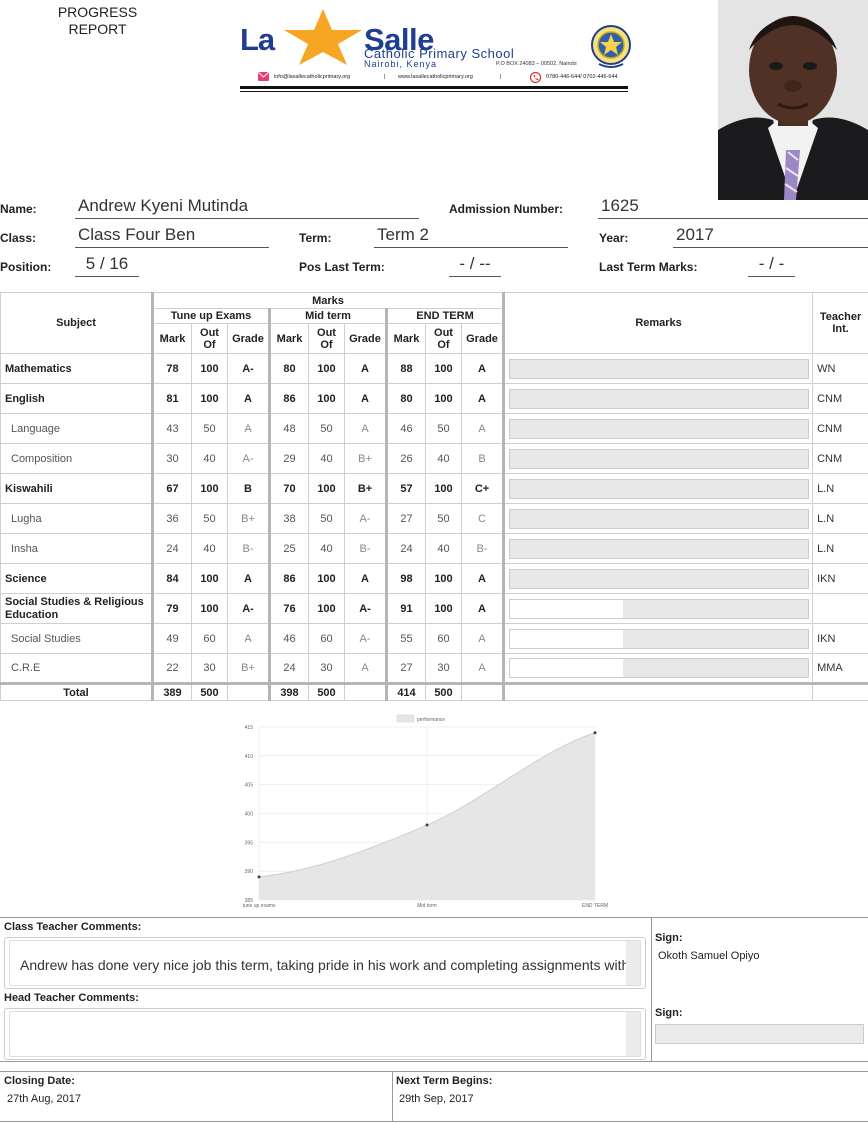 The height and width of the screenshot is (1123, 868). I want to click on subject-cell: Kiswahili, so click(76, 488).